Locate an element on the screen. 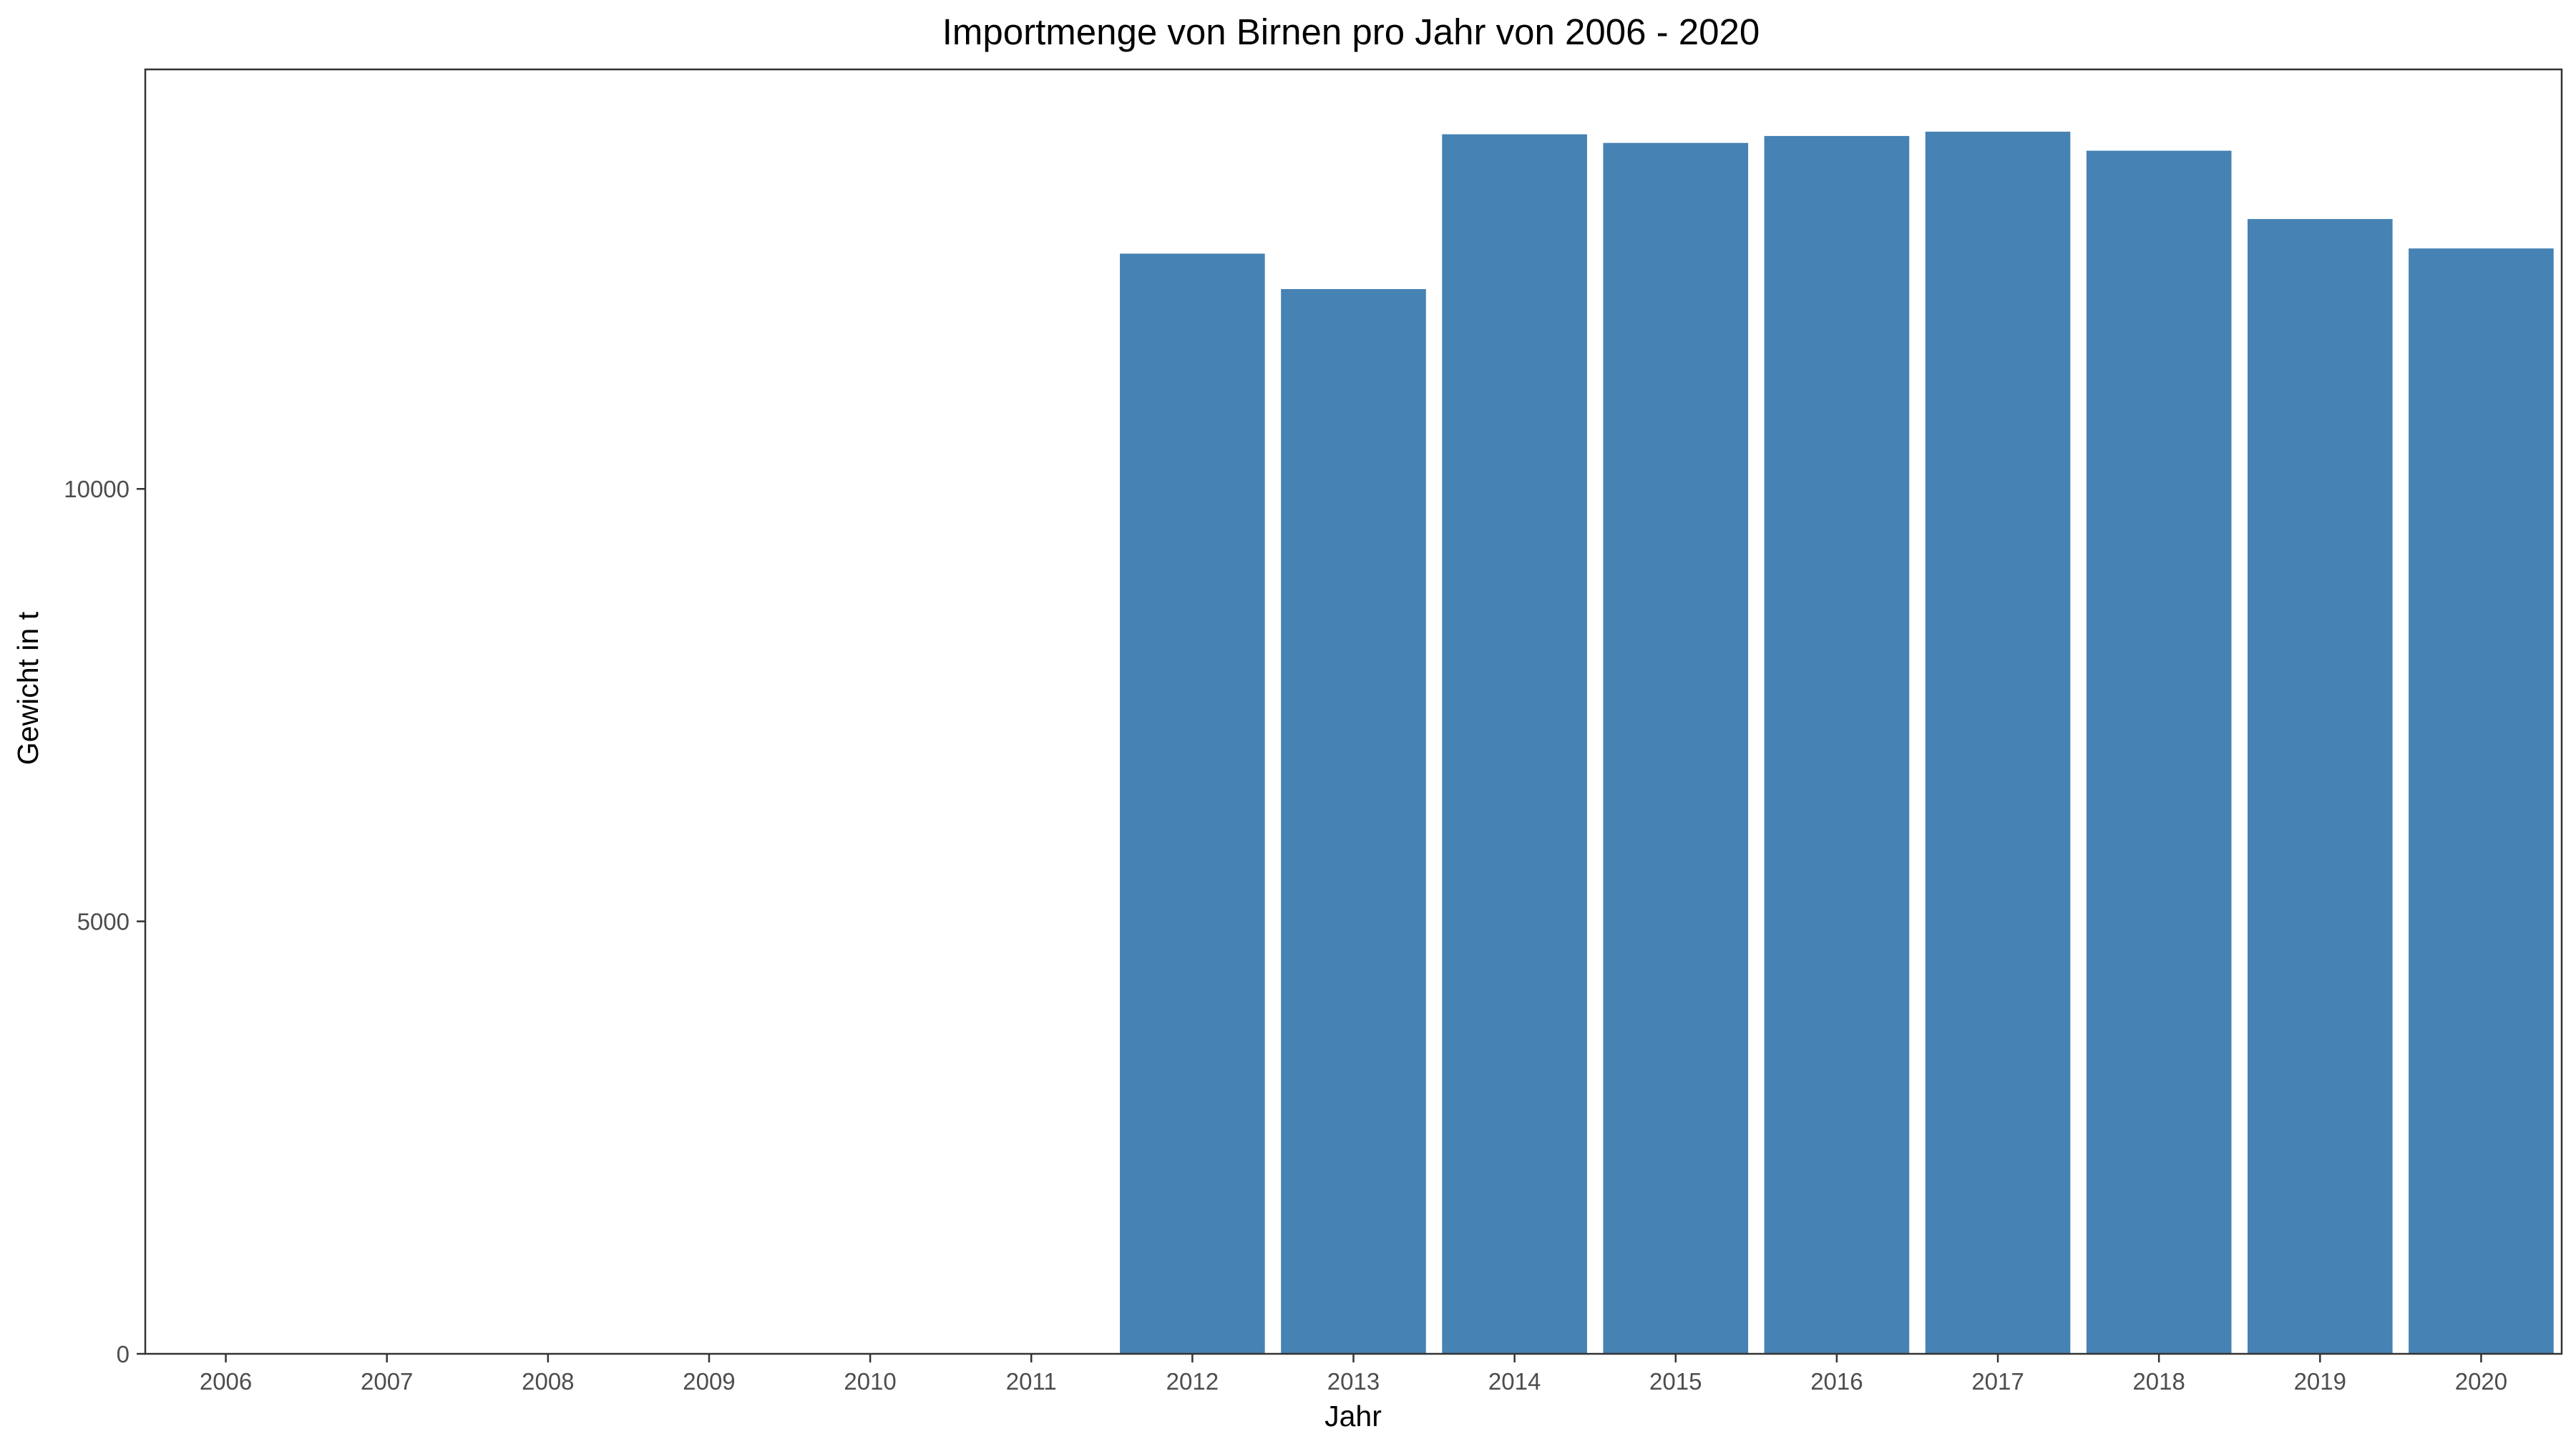 The width and height of the screenshot is (2576, 1449). bar-2012 is located at coordinates (1192, 804).